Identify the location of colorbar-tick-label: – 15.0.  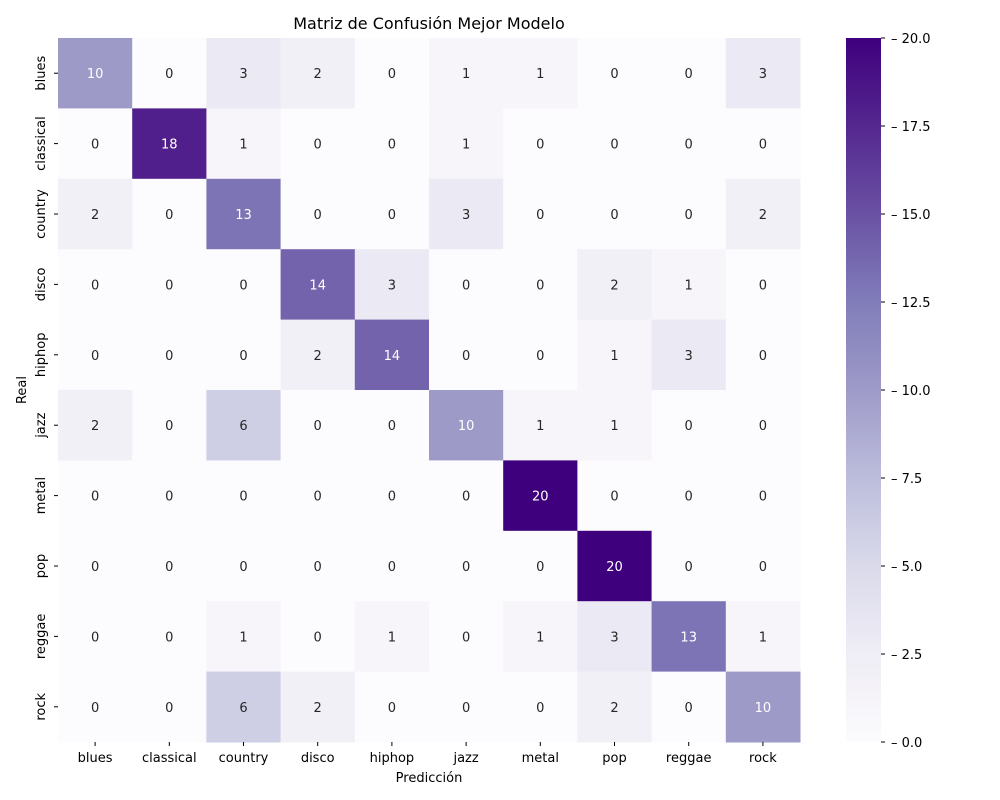
(911, 215).